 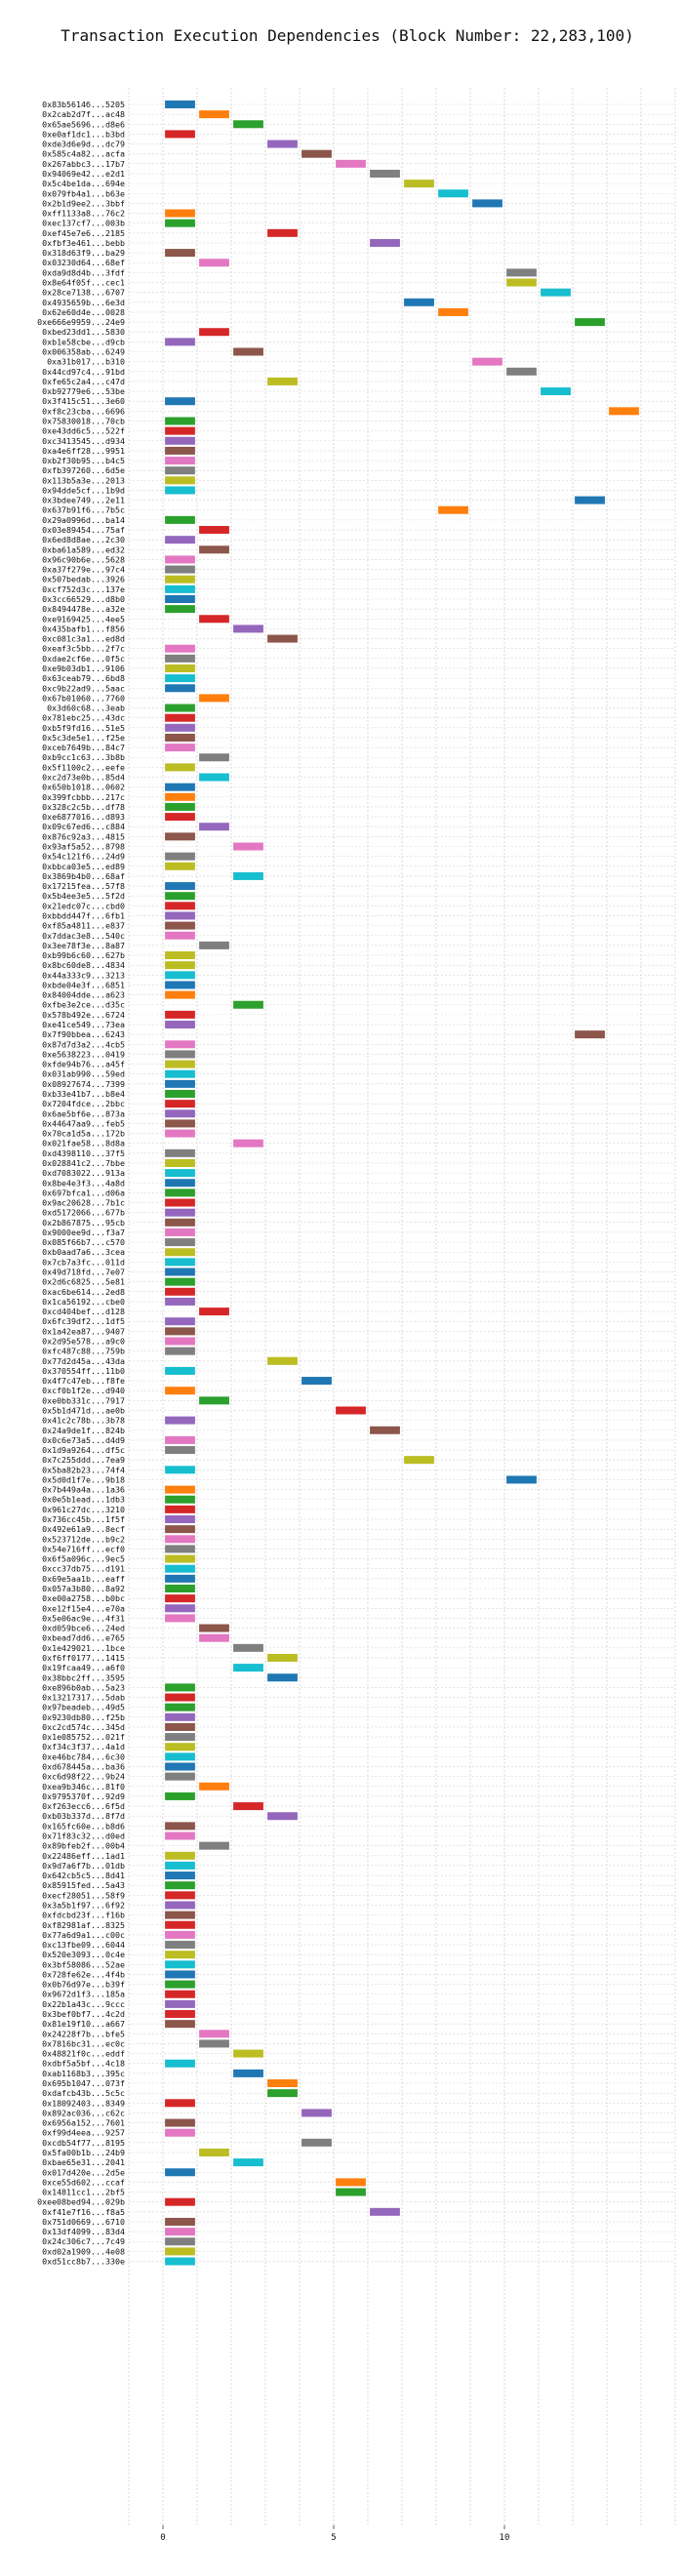 I want to click on transaction-label: 0x24a9de1f...824b, so click(x=83, y=1430).